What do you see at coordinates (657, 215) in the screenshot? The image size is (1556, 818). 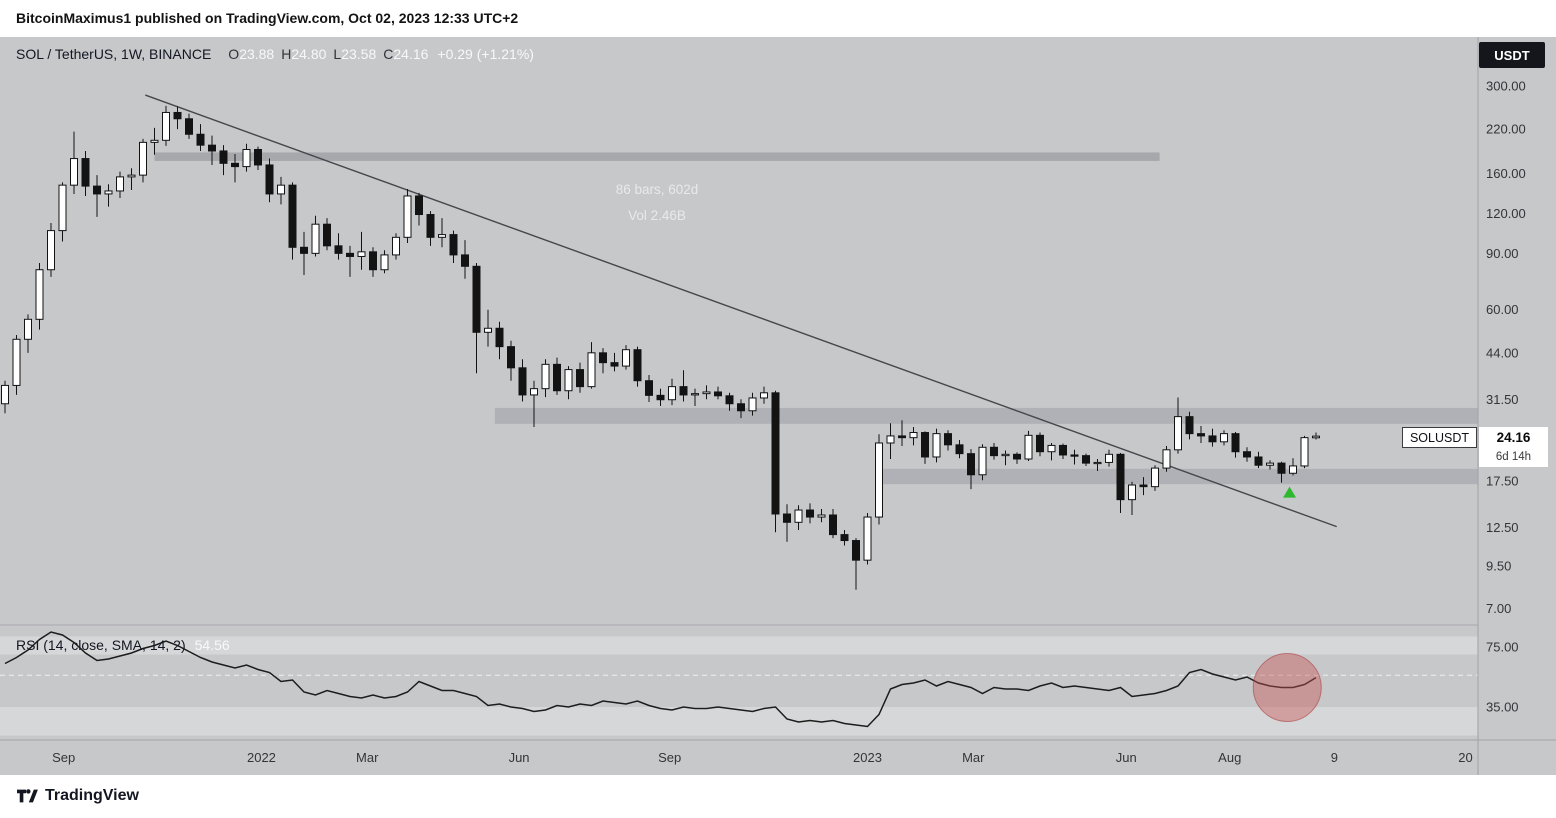 I see `measurement-volume: Vol 2.46B` at bounding box center [657, 215].